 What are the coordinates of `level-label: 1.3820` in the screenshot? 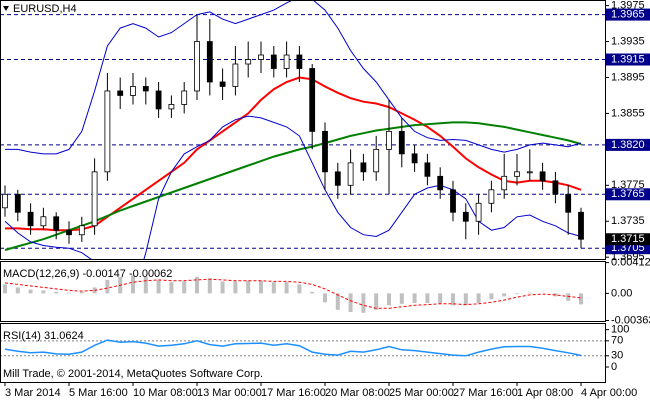 It's located at (628, 145).